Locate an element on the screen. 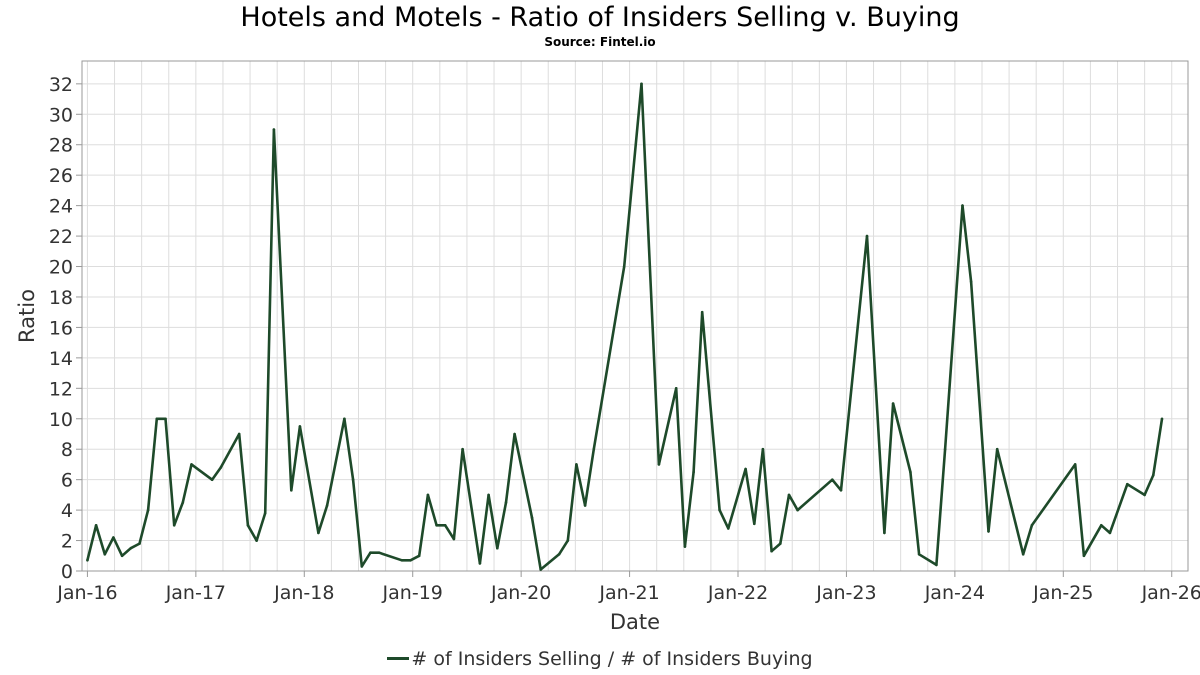 The image size is (1200, 675). y-tick-label: 12 is located at coordinates (61, 389).